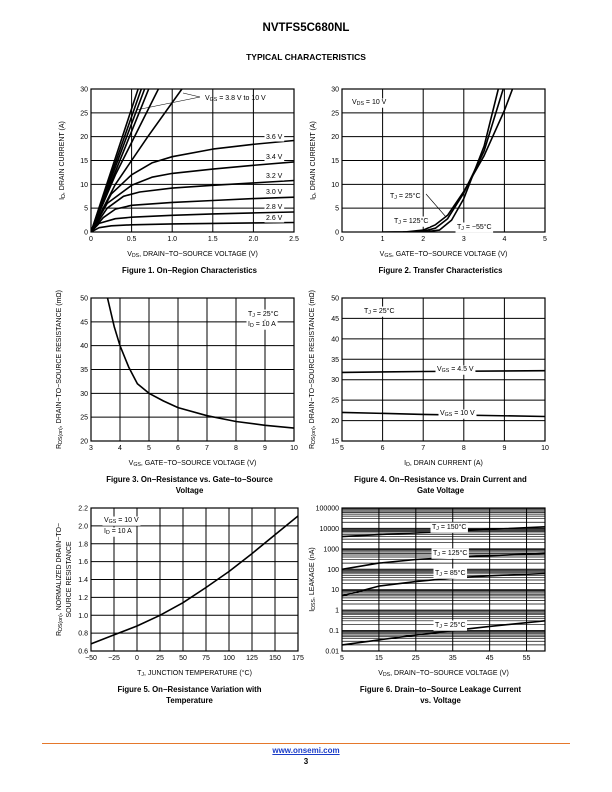 This screenshot has width=612, height=792. Describe the element at coordinates (463, 413) in the screenshot. I see `text-span: = 10 V` at that location.